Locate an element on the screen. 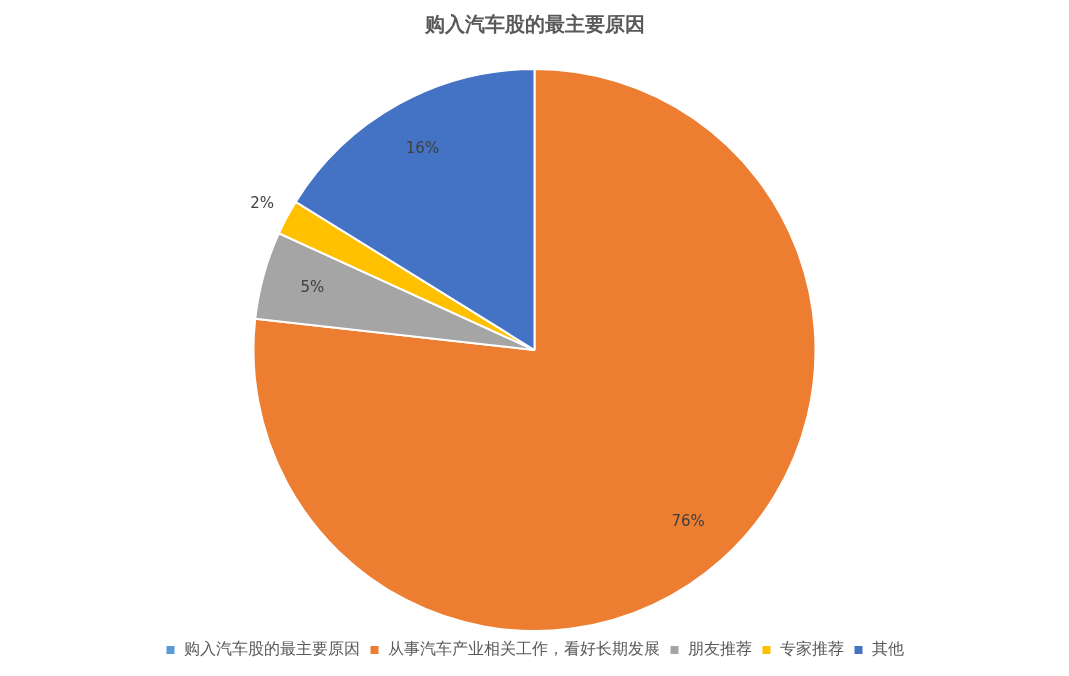 This screenshot has width=1069, height=676. chart-title: 购入汽车股的最主要原因 is located at coordinates (534, 24).